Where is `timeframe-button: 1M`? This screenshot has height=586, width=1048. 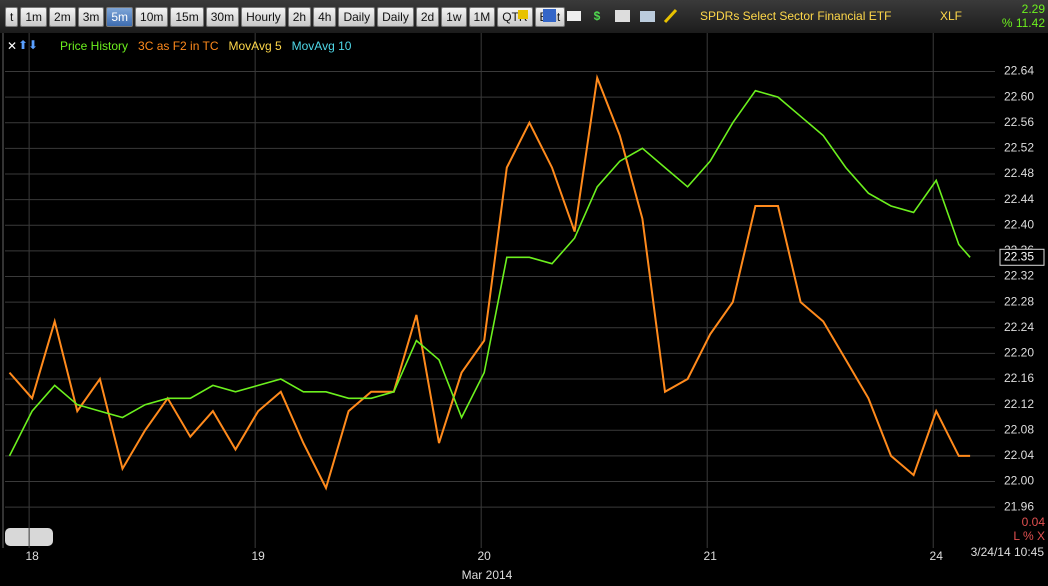
timeframe-button: 1M is located at coordinates (482, 16).